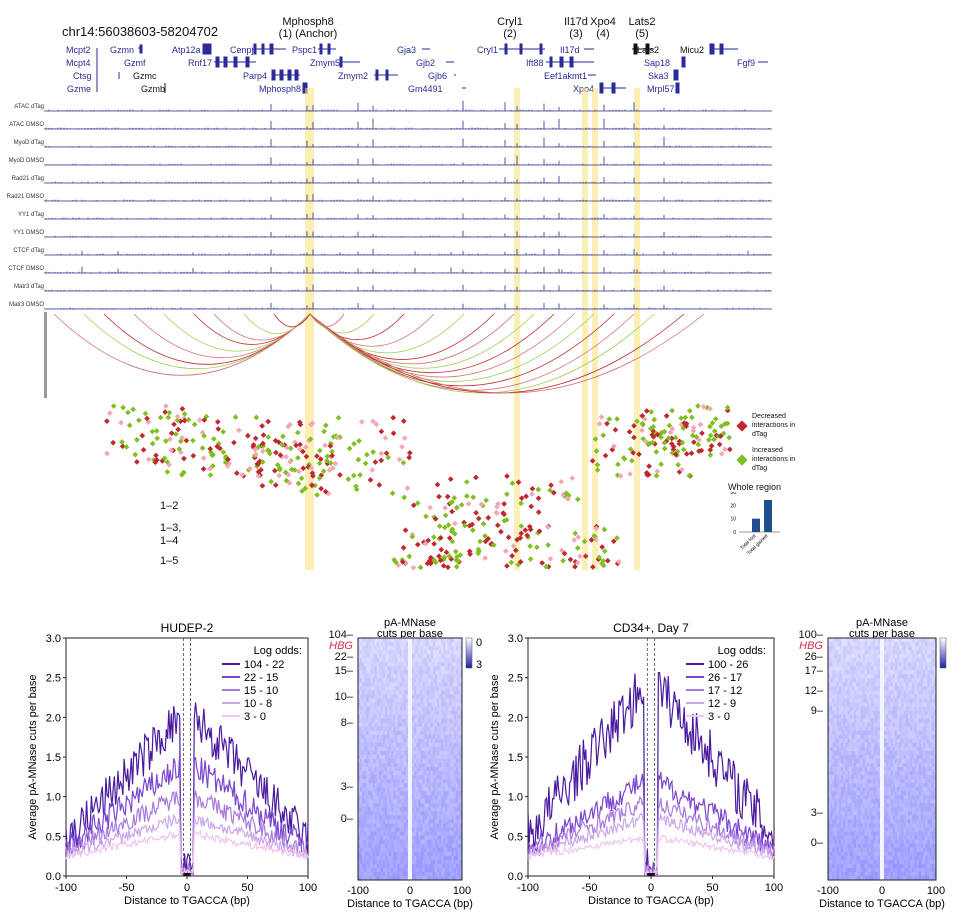 Image resolution: width=971 pixels, height=919 pixels. I want to click on decreased-legend: Decreased interactions in dTag, so click(776, 429).